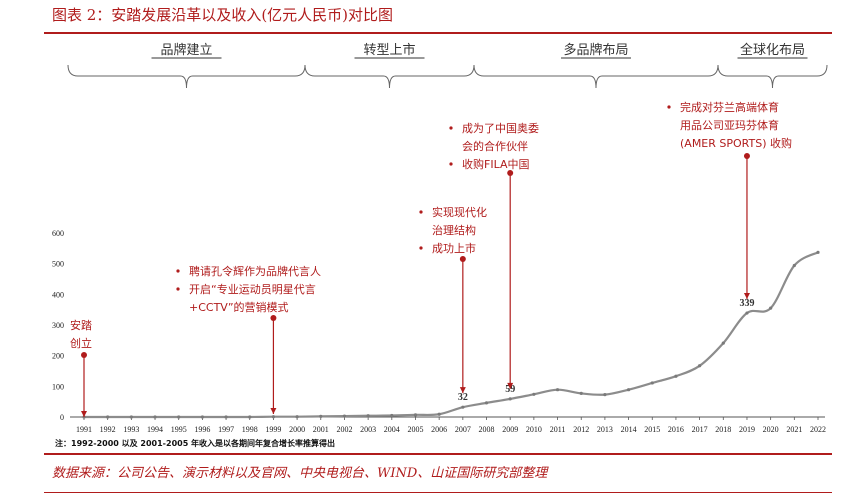  What do you see at coordinates (84, 429) in the screenshot?
I see `x-tick-label: 1991` at bounding box center [84, 429].